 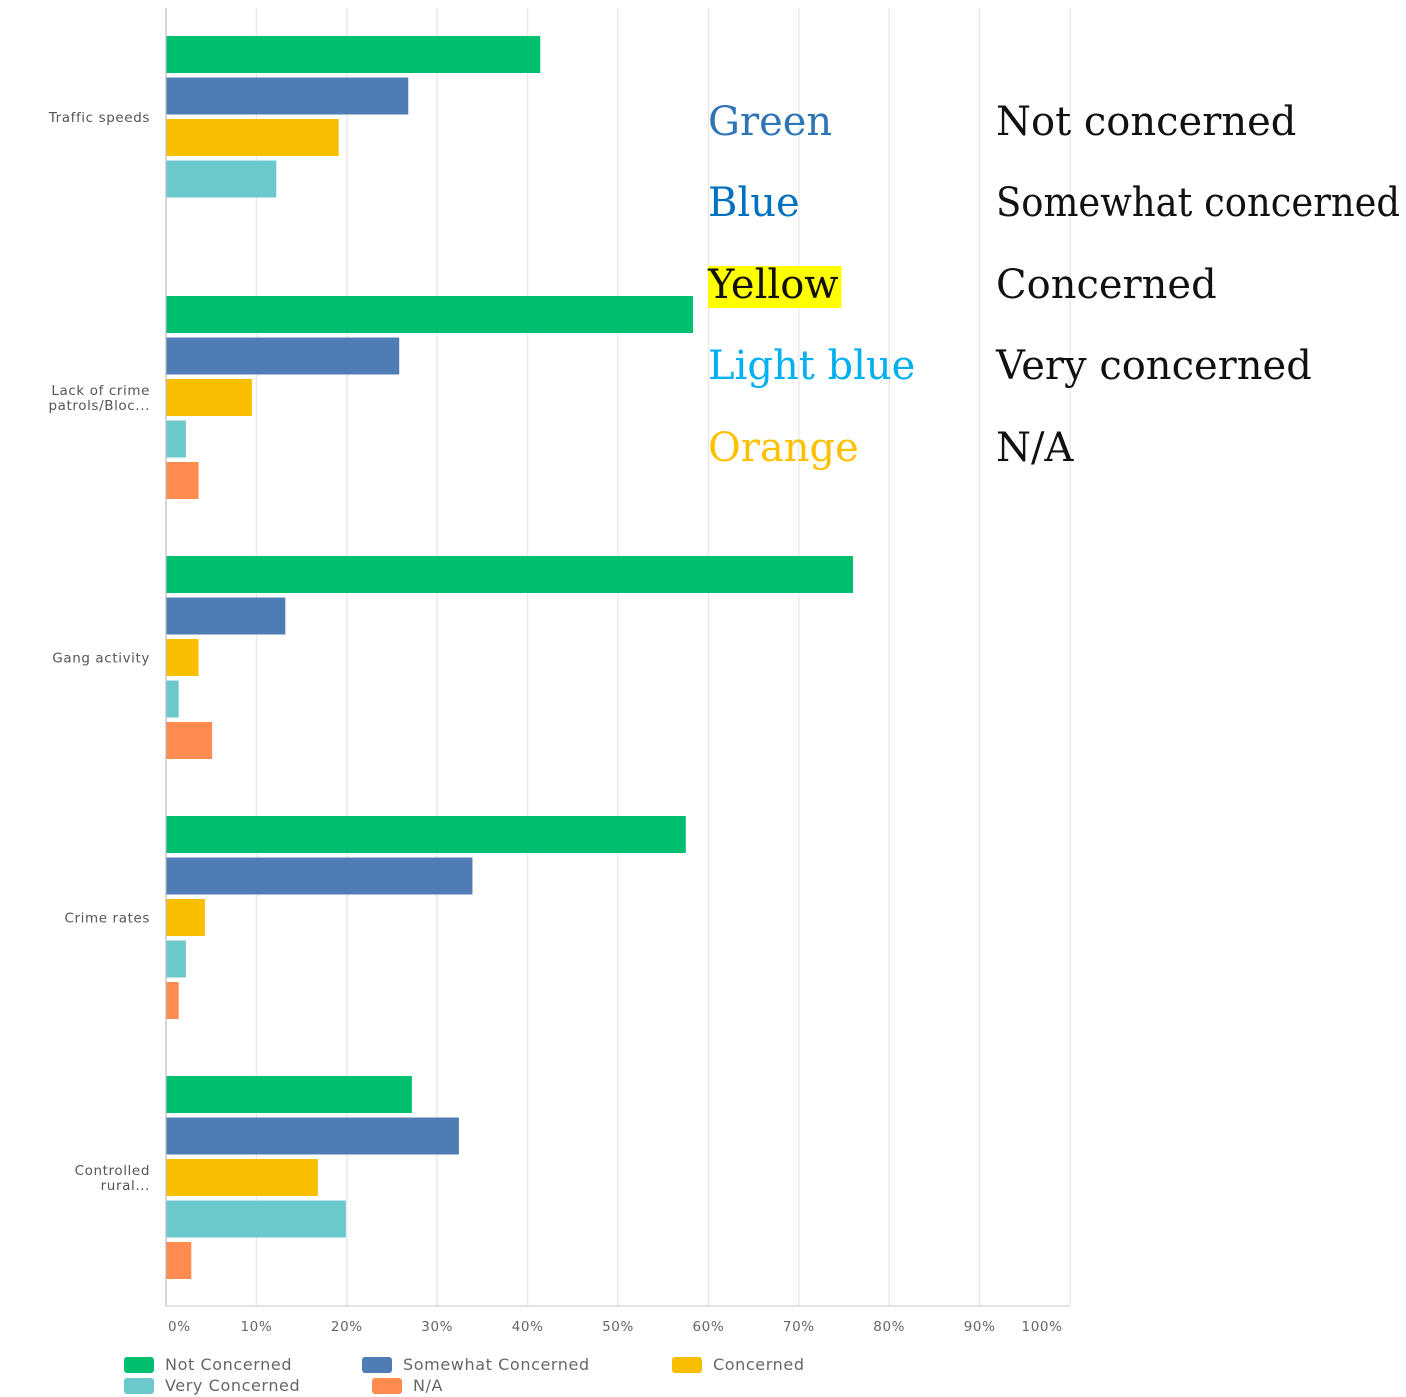 What do you see at coordinates (496, 1364) in the screenshot?
I see `legend-label: Somewhat Concerned` at bounding box center [496, 1364].